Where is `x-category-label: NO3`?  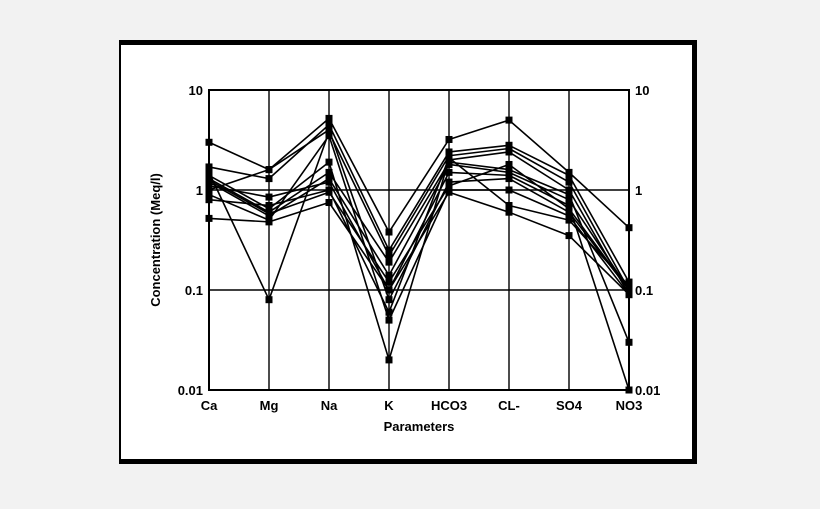 x-category-label: NO3 is located at coordinates (629, 405).